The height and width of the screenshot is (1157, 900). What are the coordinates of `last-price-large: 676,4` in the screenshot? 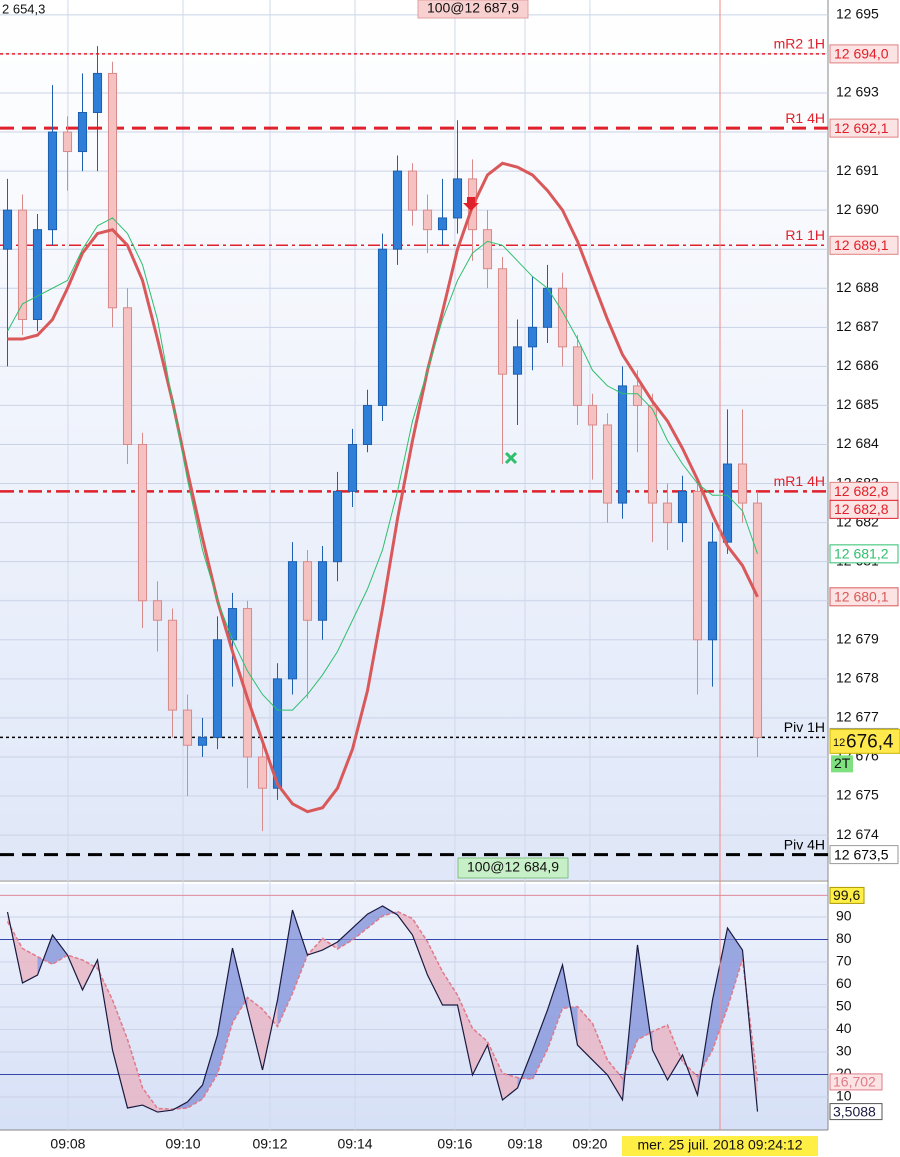 It's located at (870, 741).